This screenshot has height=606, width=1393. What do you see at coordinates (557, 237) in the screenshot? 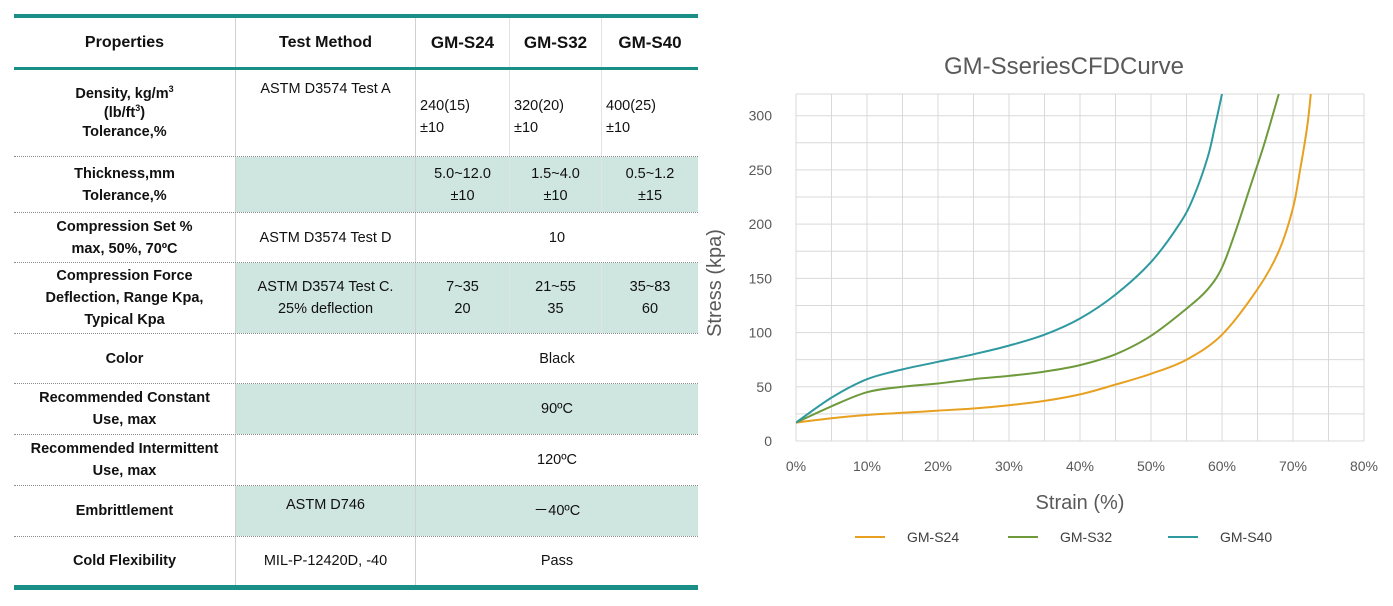
I see `value-compression-set: 10` at bounding box center [557, 237].